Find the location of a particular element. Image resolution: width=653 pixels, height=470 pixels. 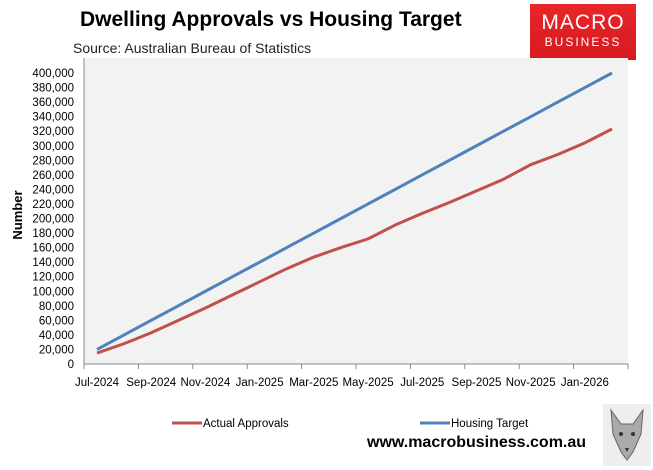

y-tick-label: 100,000 is located at coordinates (53, 292).